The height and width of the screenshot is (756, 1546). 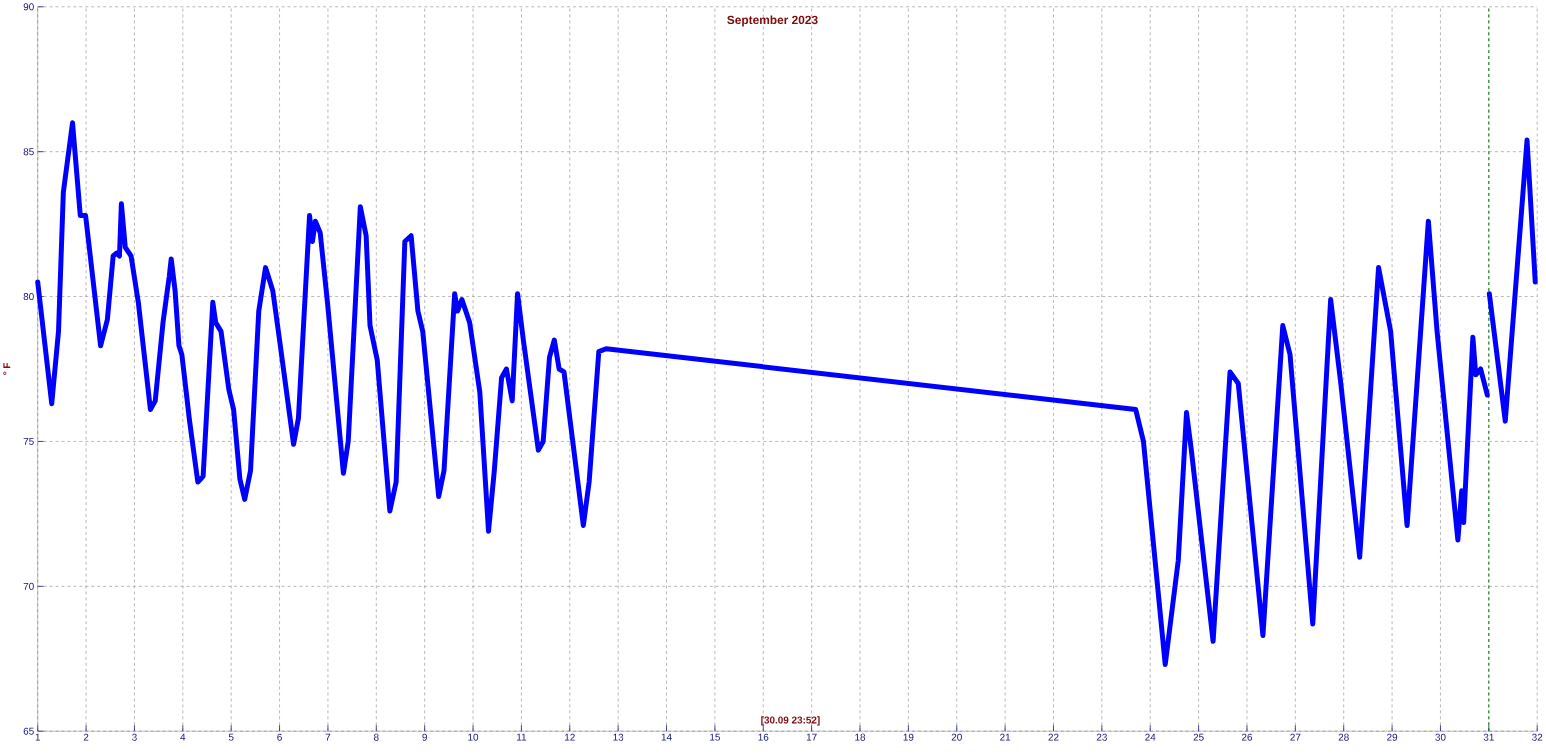 I want to click on x-tick-label: 14, so click(x=666, y=737).